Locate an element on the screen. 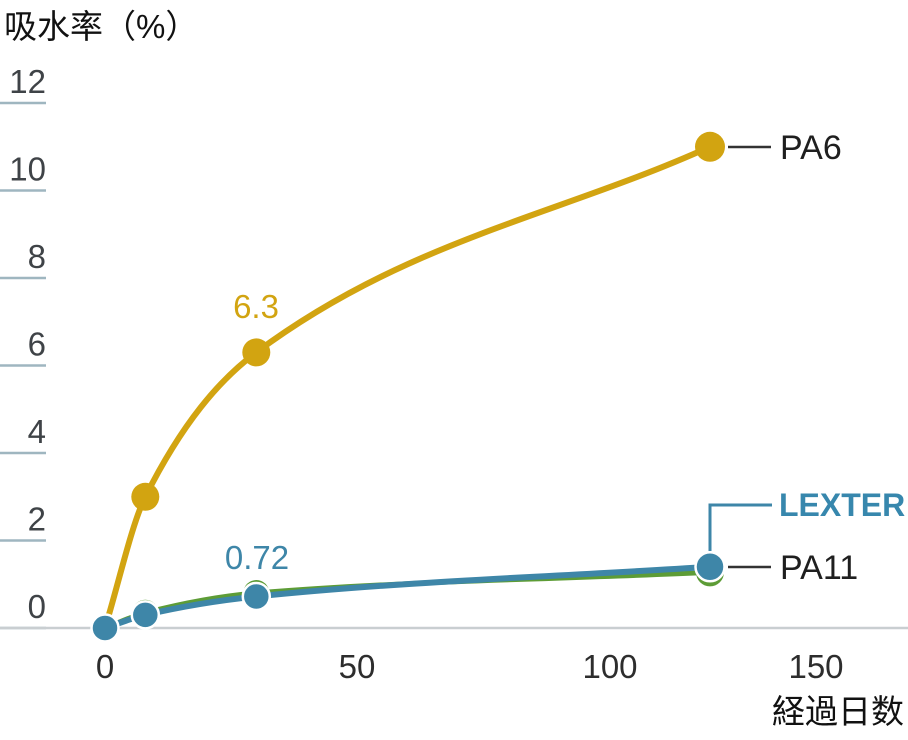  y-tick-label: 6 is located at coordinates (37, 344).